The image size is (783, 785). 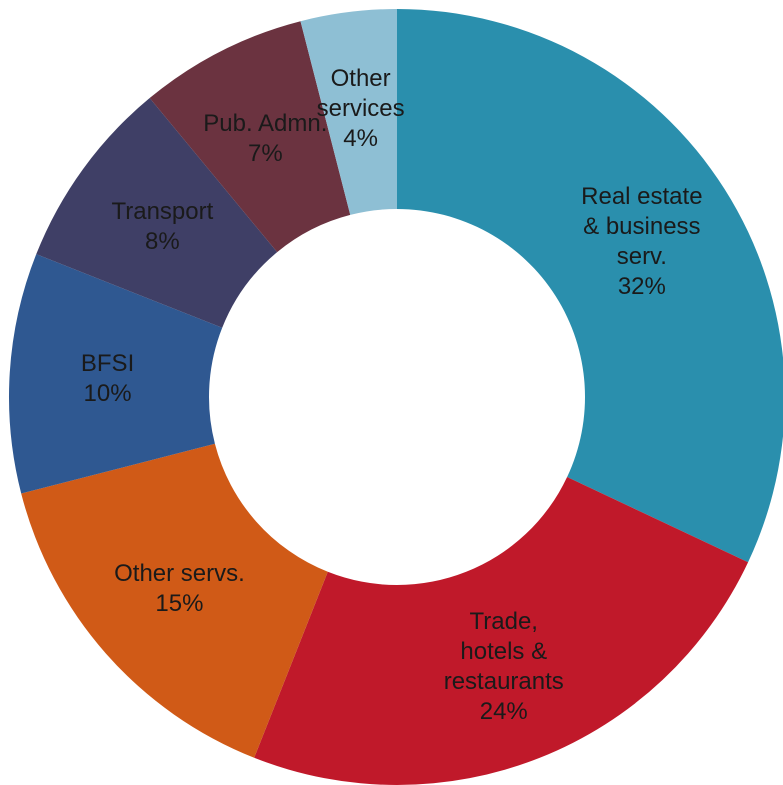 I want to click on slice-label: Other services 4%, so click(x=361, y=109).